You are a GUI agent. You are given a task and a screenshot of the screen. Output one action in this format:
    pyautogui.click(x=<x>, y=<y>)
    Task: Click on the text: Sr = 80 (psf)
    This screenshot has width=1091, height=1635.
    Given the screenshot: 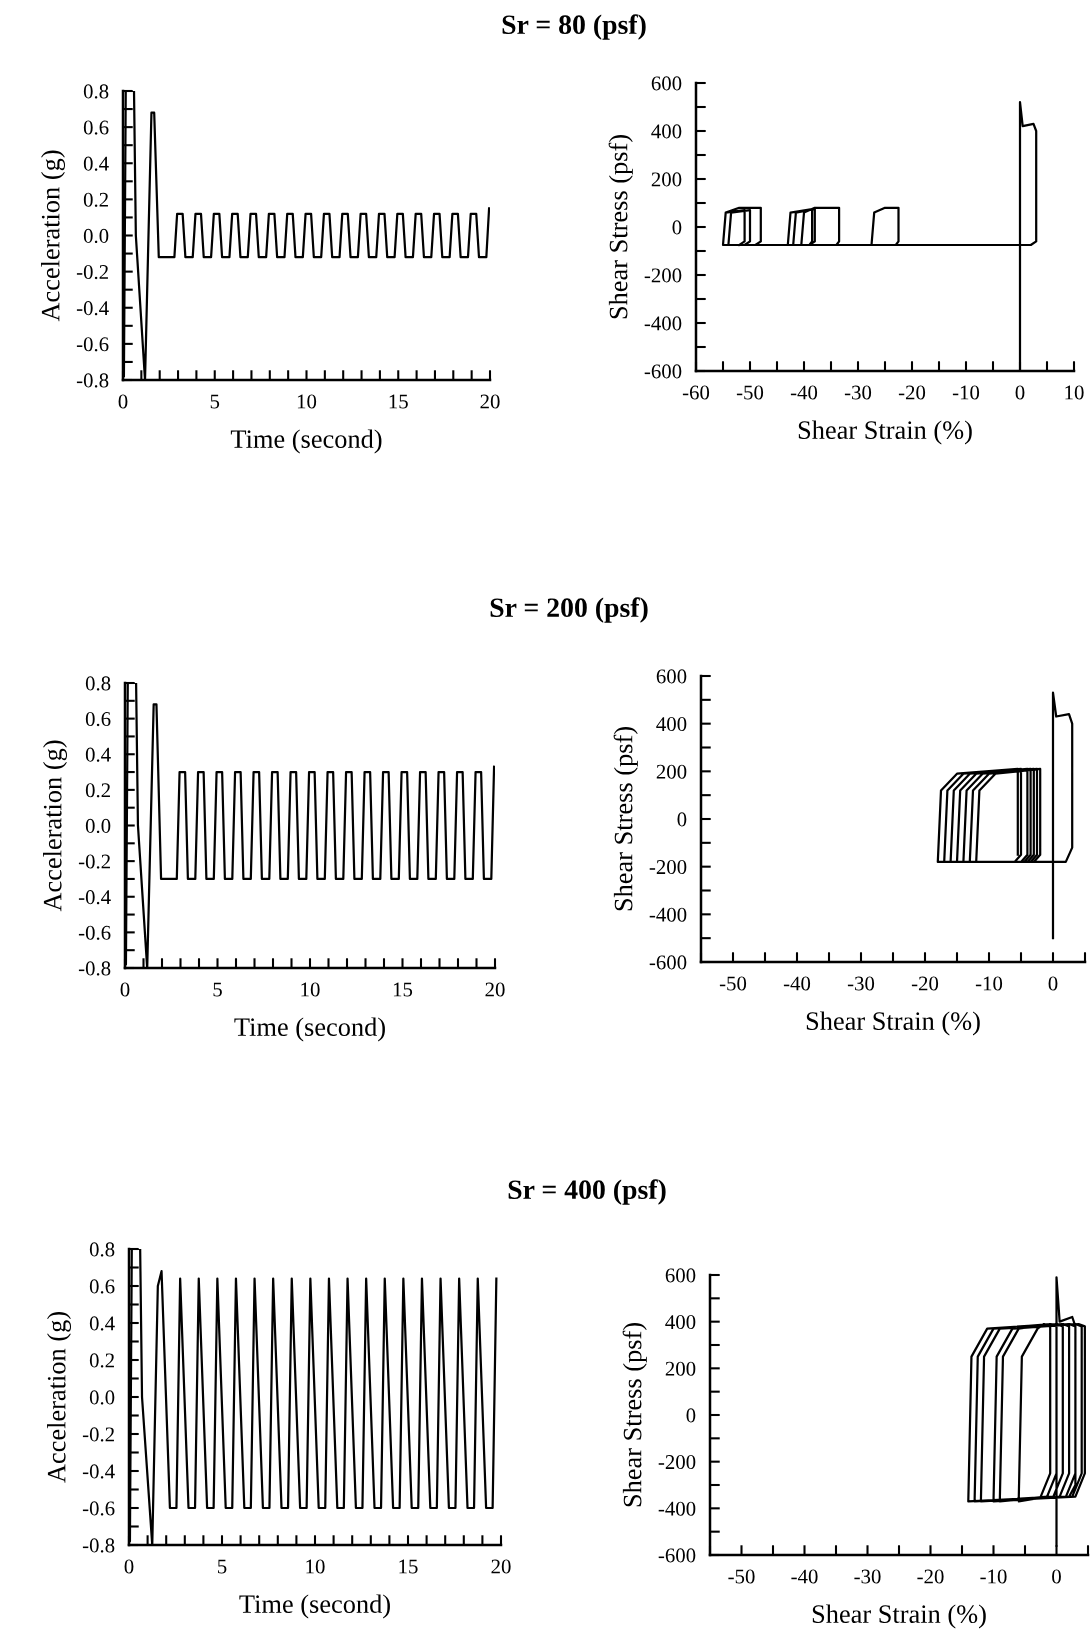 What is the action you would take?
    pyautogui.click(x=574, y=27)
    